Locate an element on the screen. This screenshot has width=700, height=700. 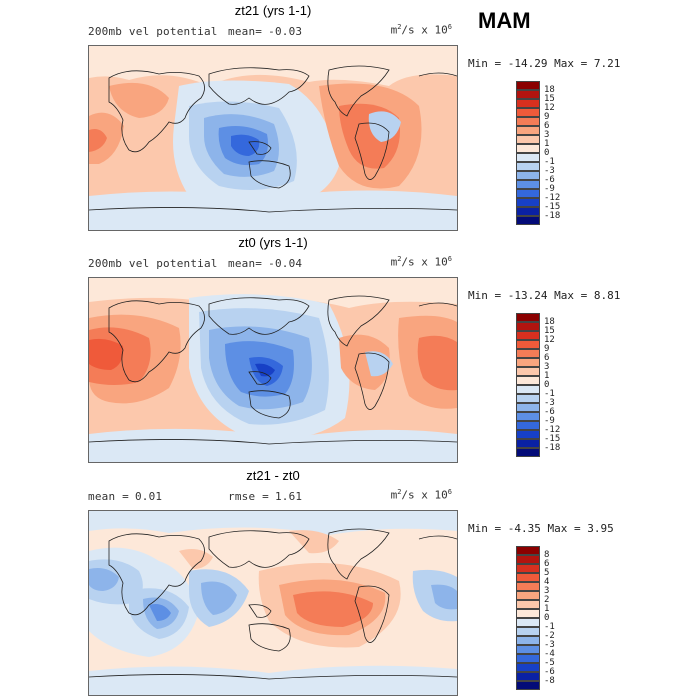
colorbar-tick-label: 8 is located at coordinates (547, 554).